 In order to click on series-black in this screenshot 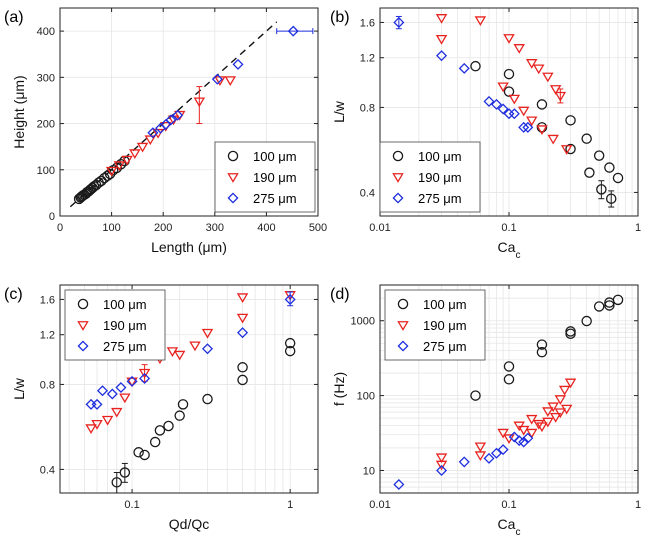, I will do `click(203, 415)`.